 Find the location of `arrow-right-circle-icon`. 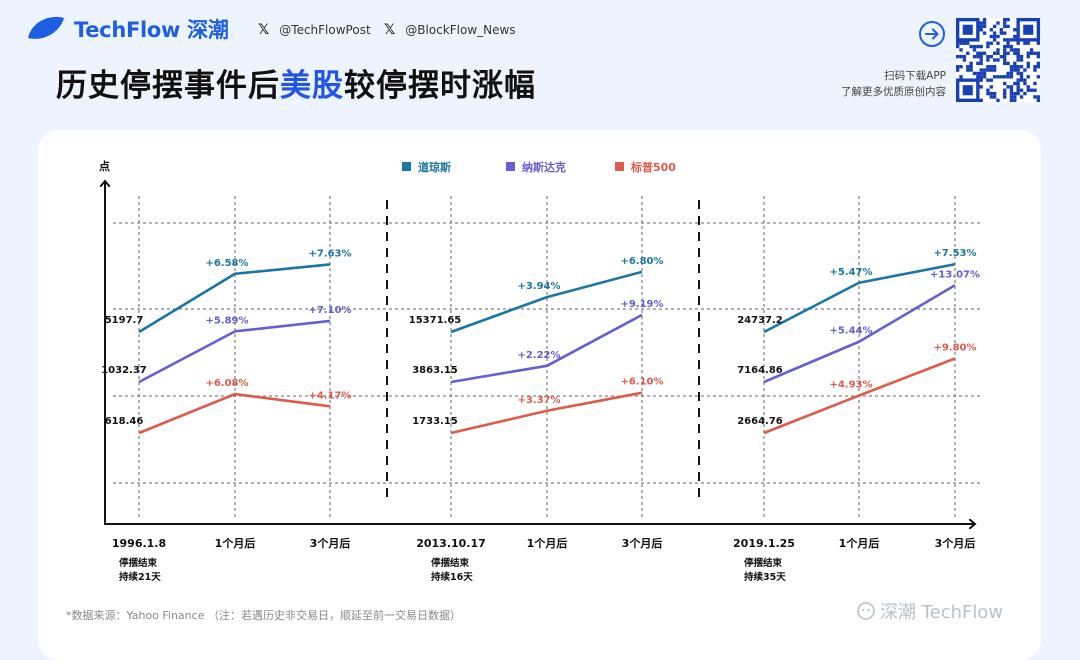

arrow-right-circle-icon is located at coordinates (932, 34).